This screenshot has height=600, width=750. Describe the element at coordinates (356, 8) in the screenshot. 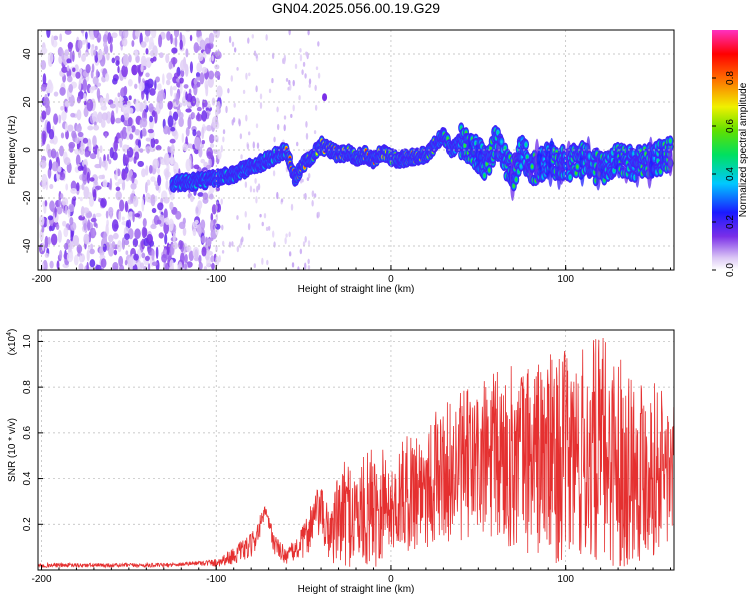

I see `figure-title: GN04.2025.056.00.19.G29` at that location.